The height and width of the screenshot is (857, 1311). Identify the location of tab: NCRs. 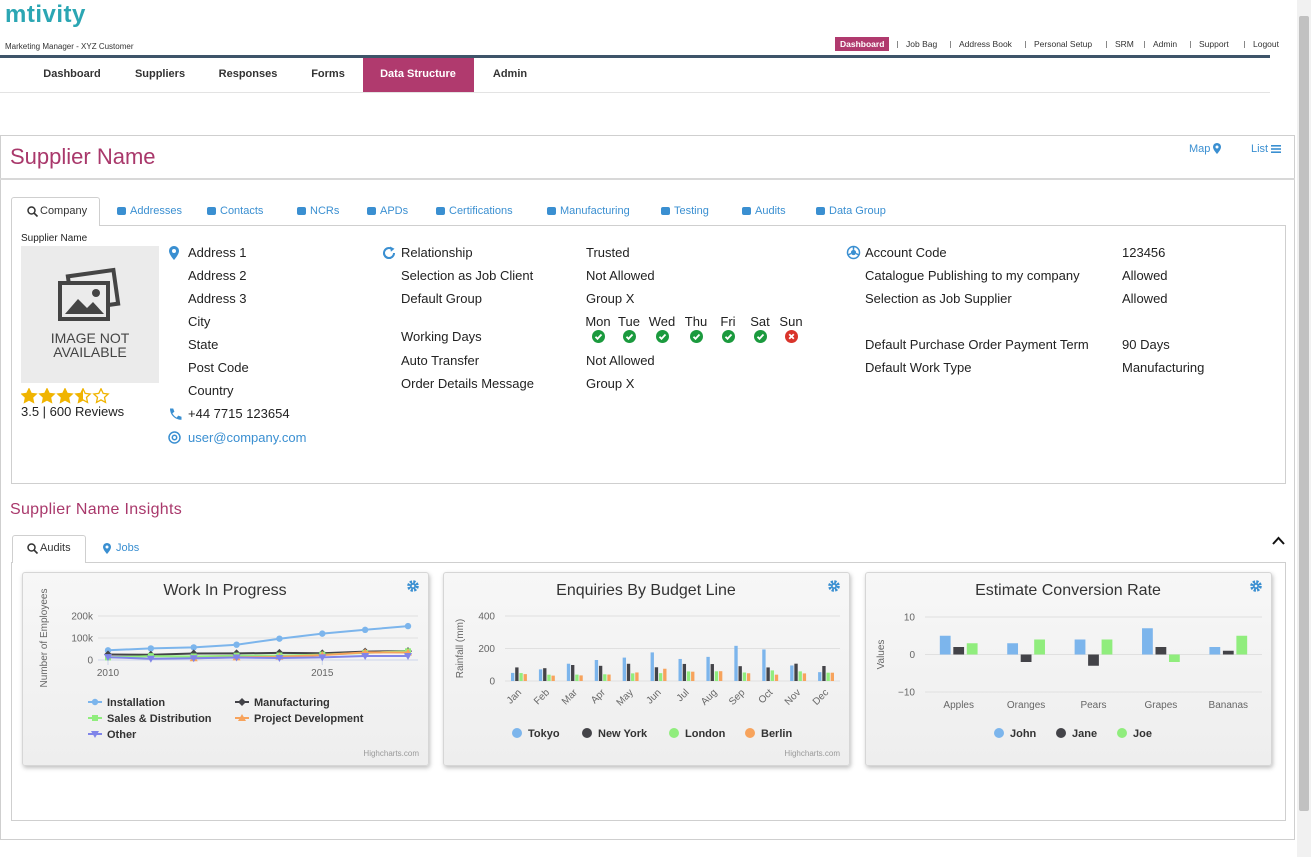
(325, 211).